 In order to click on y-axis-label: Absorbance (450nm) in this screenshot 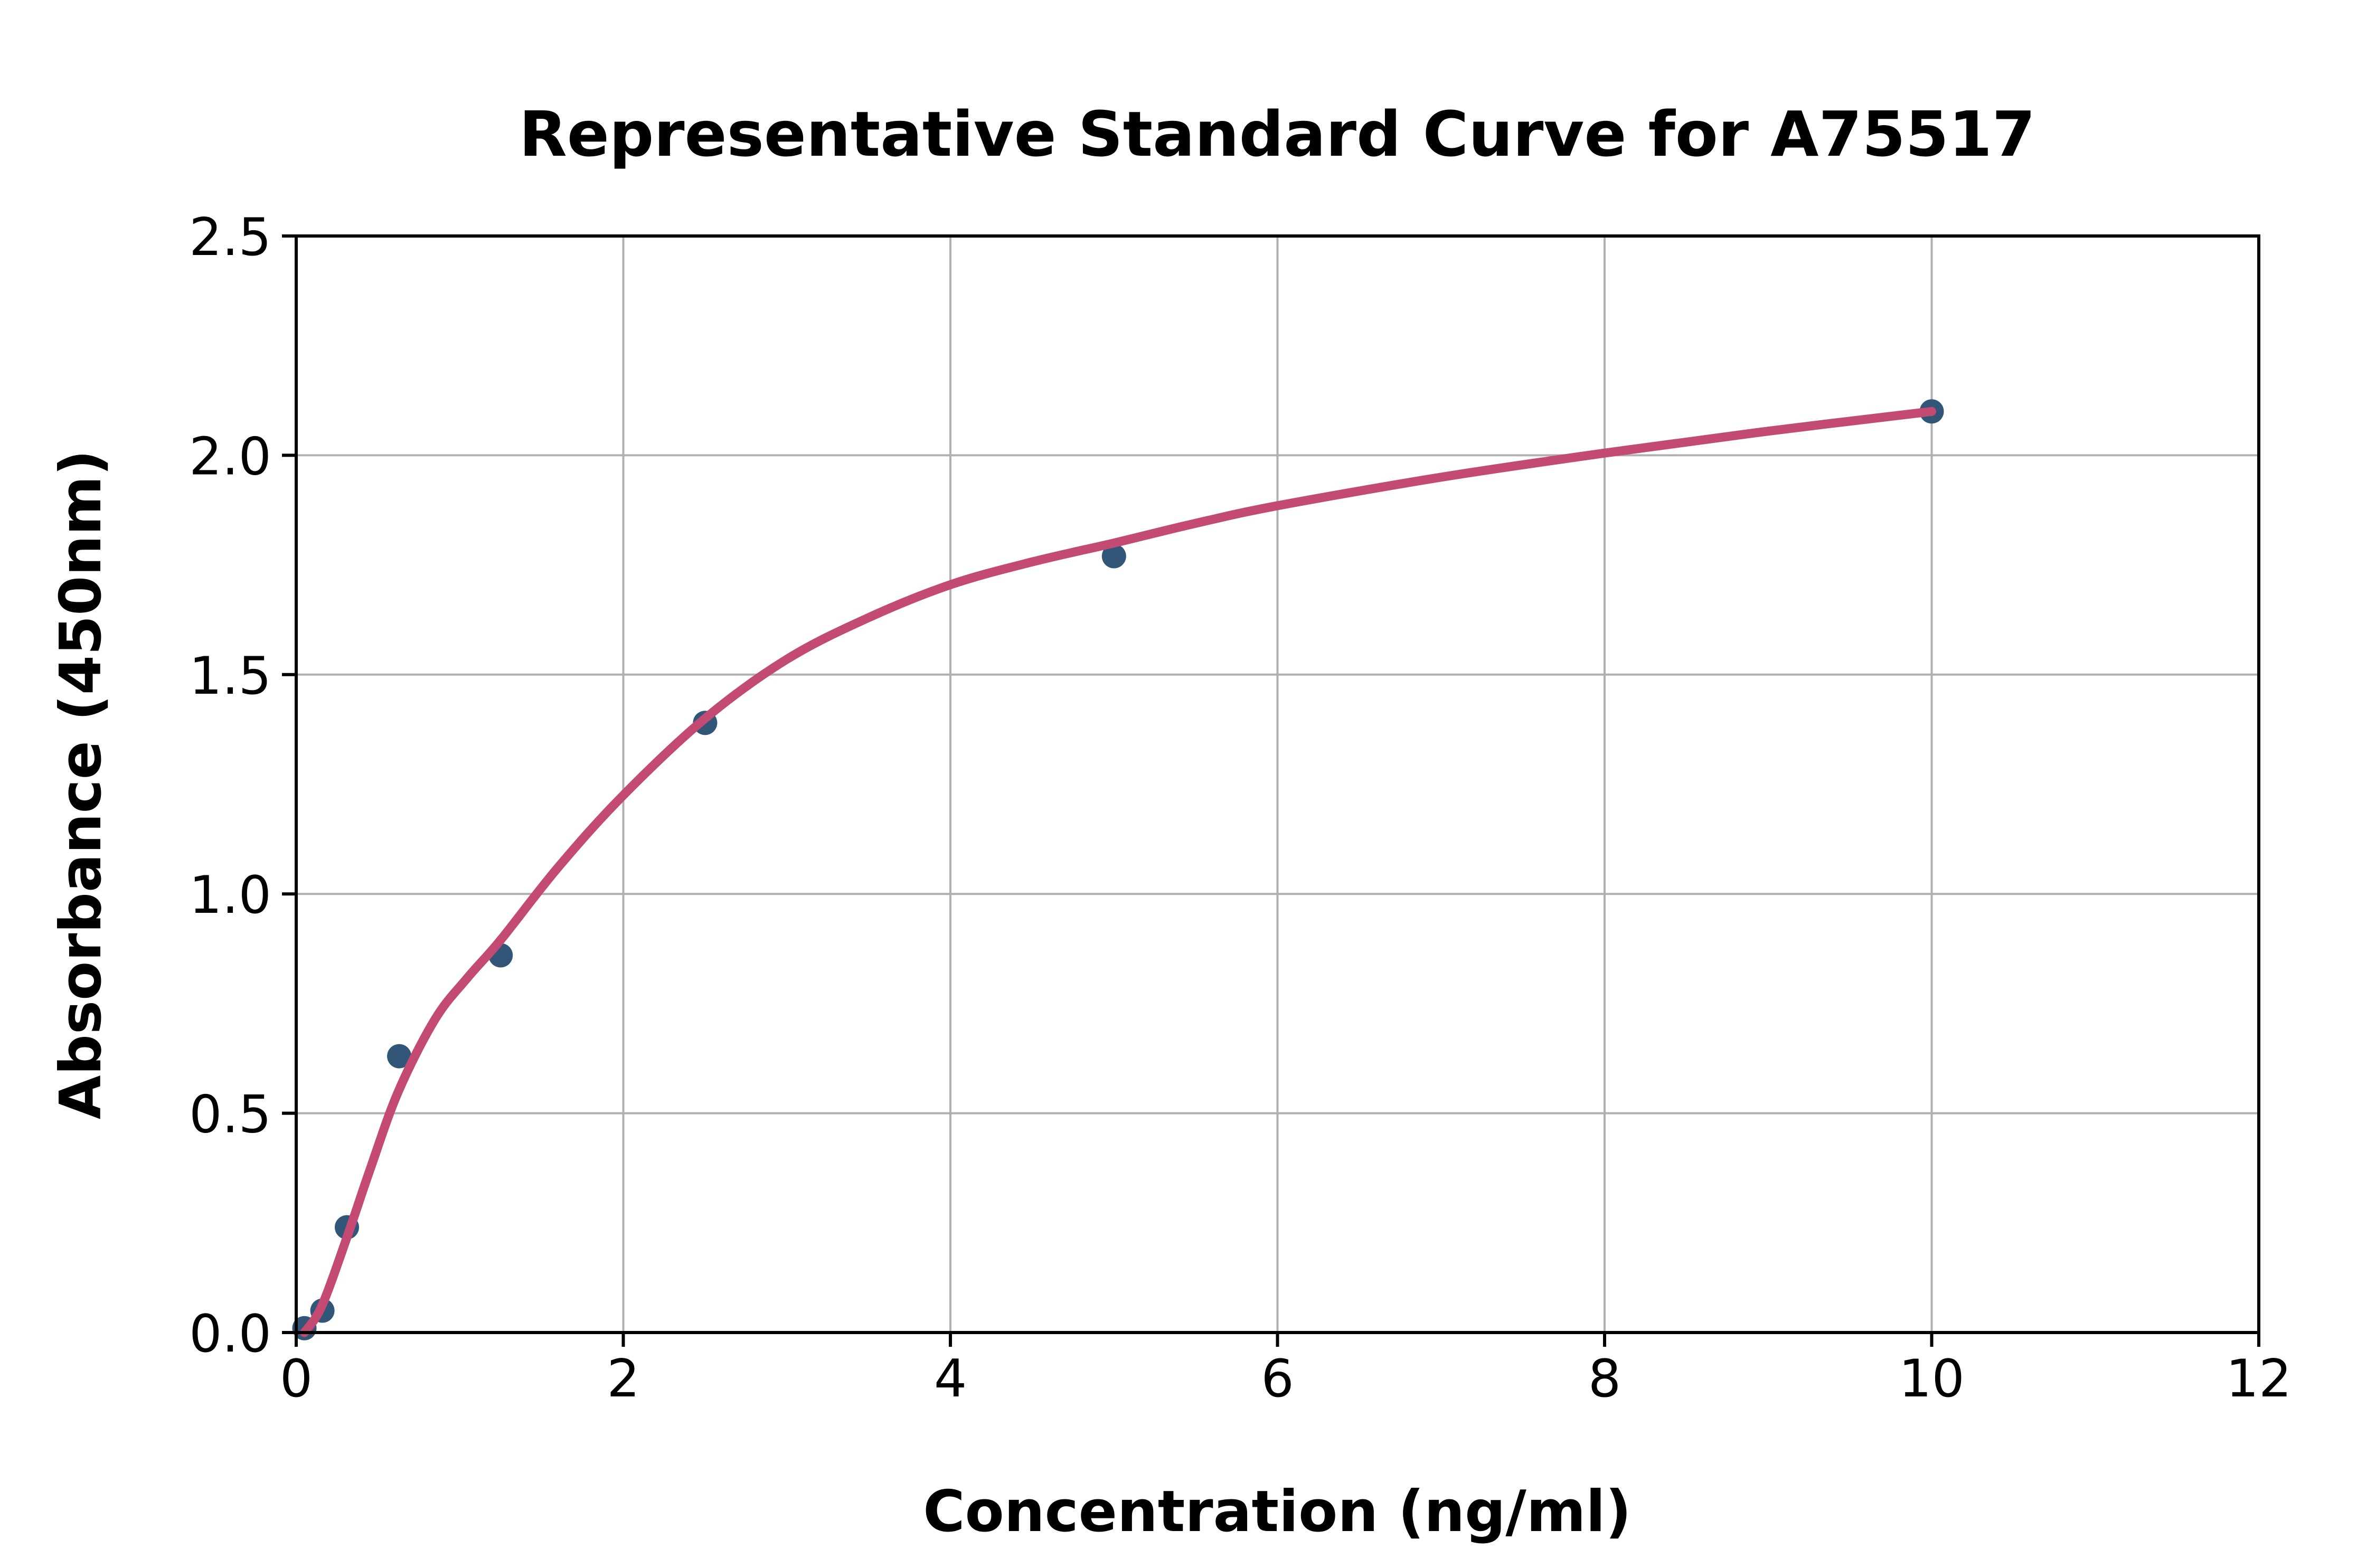, I will do `click(81, 784)`.